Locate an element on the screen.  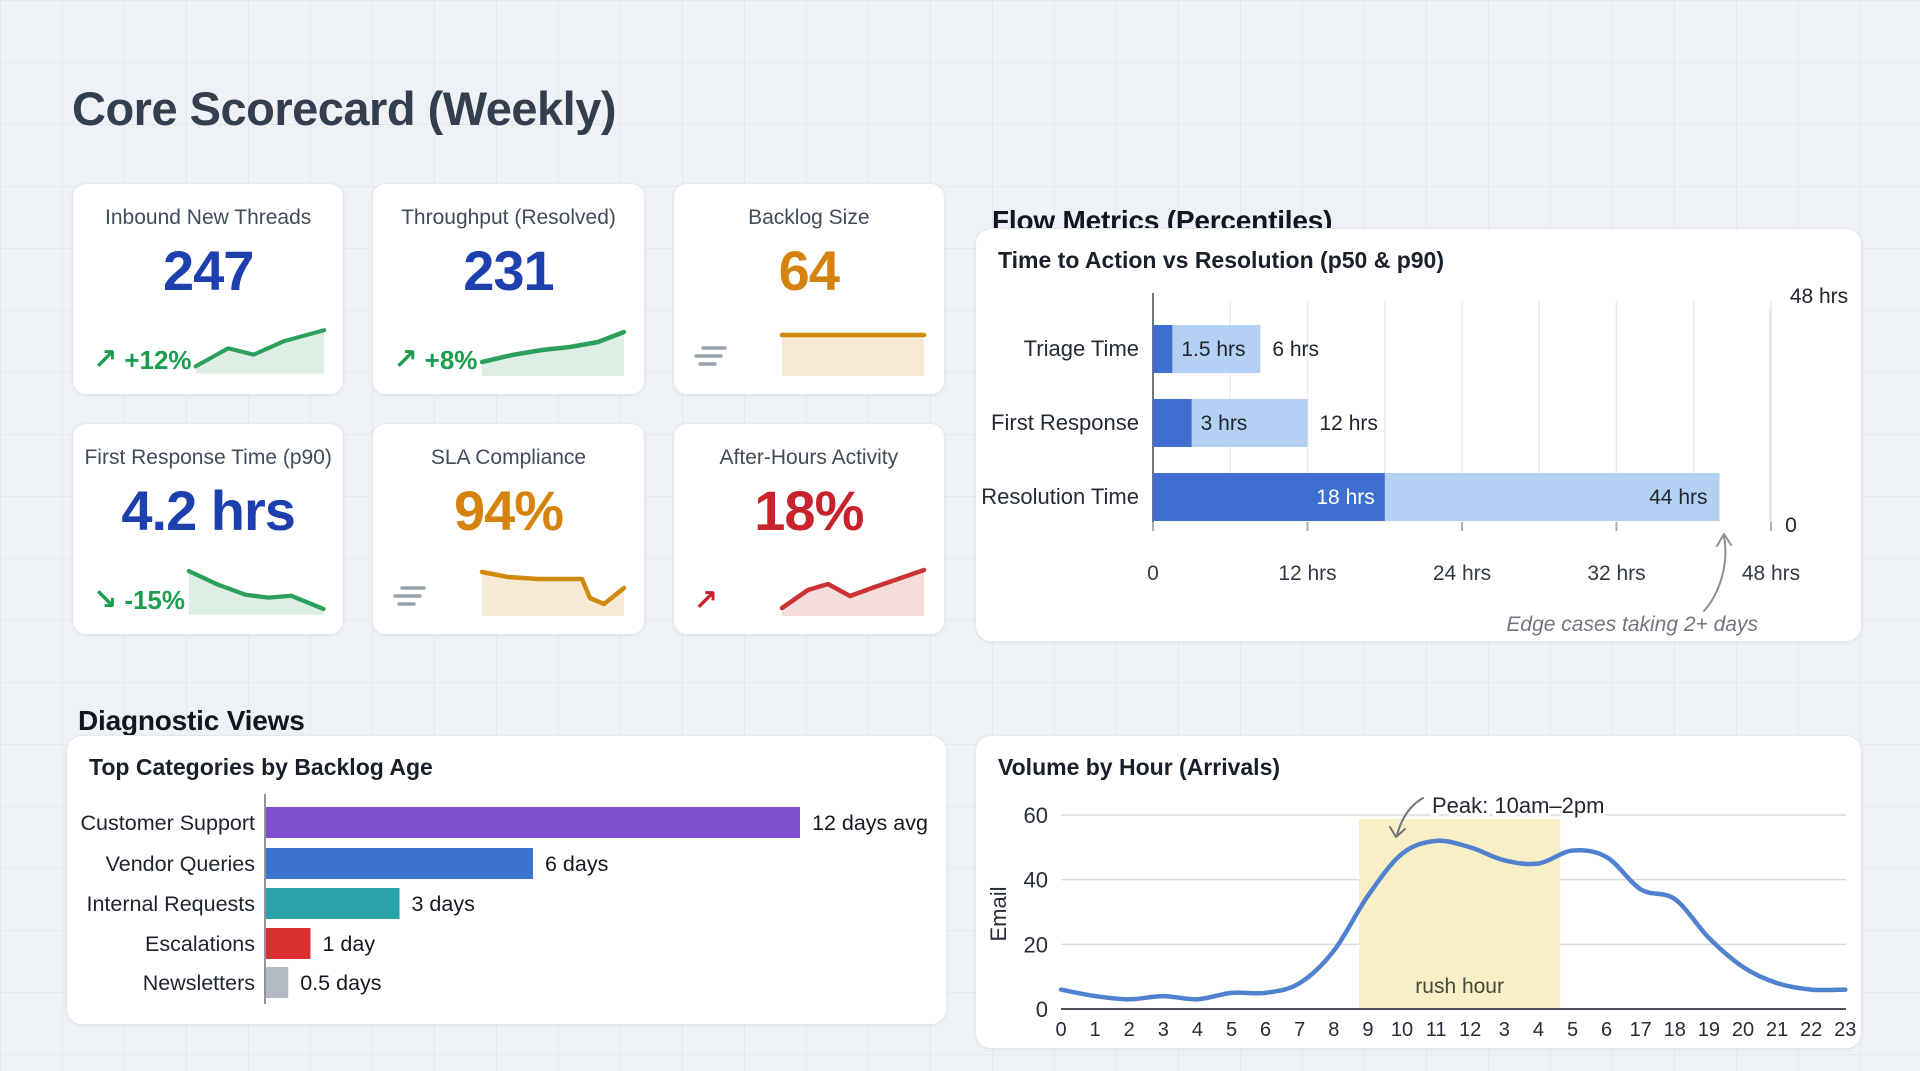
svg-text: 8 is located at coordinates (1333, 1030).